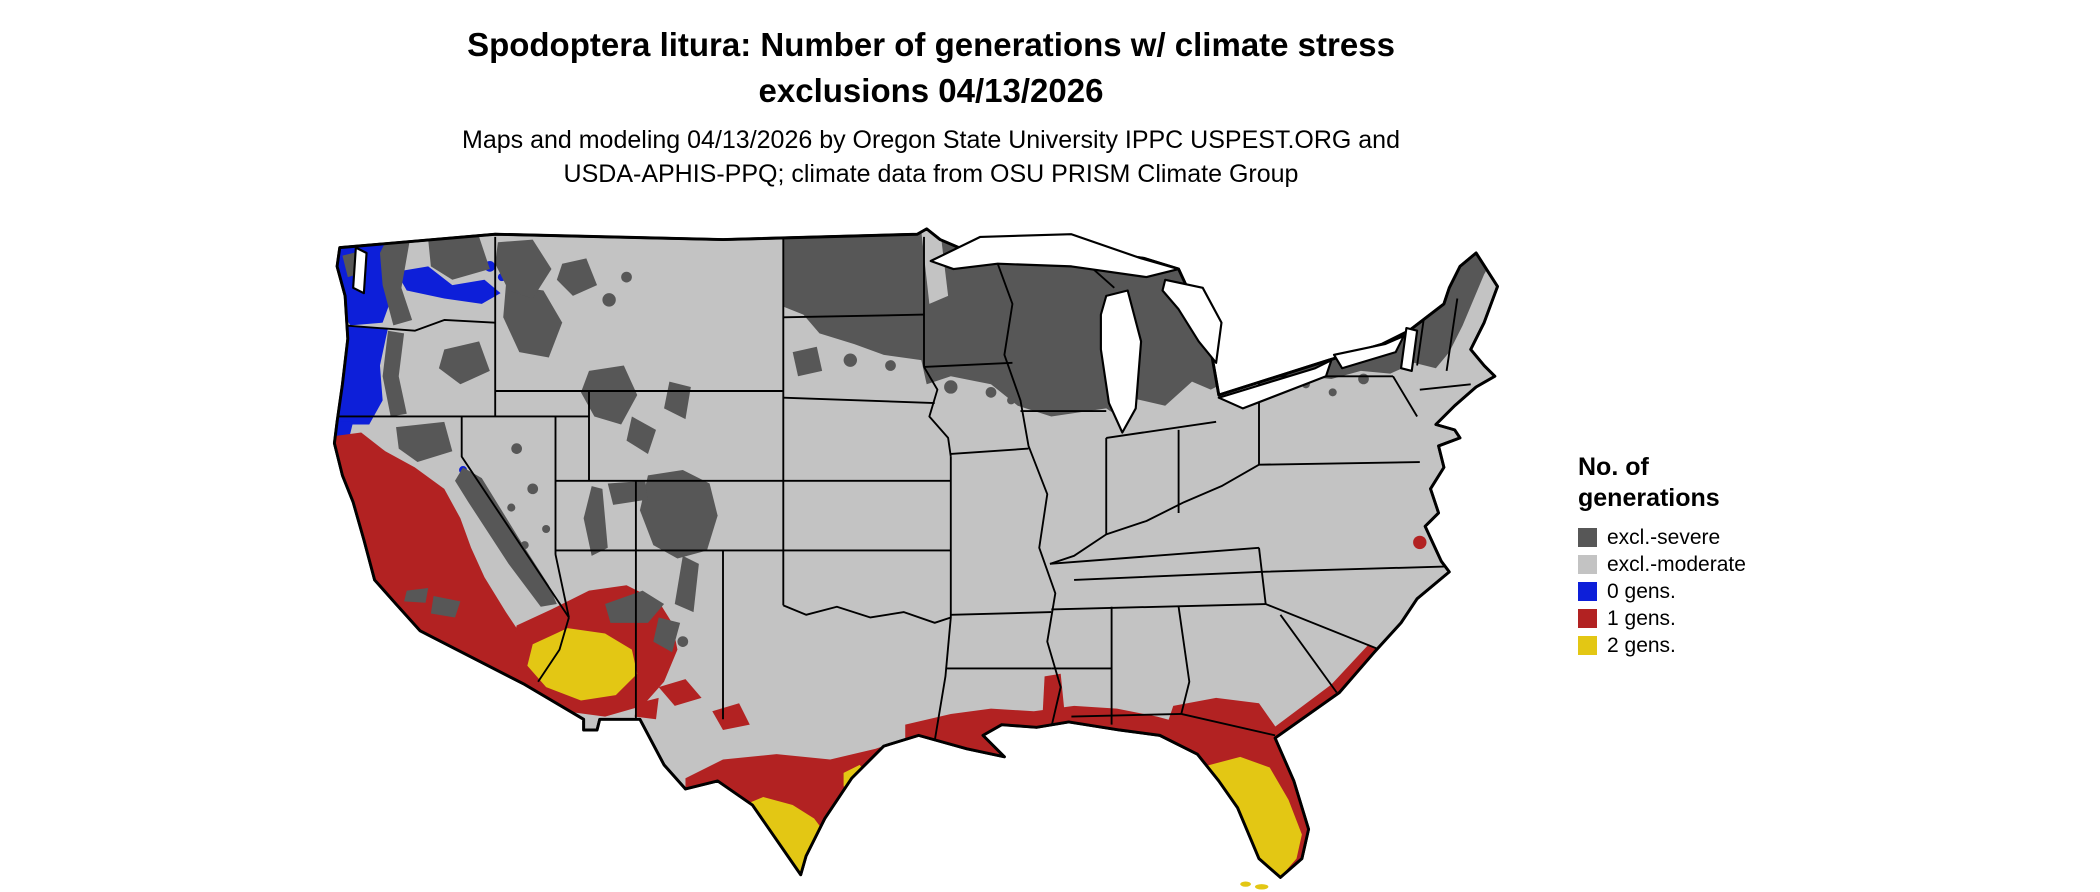 The height and width of the screenshot is (892, 2100). I want to click on swatch-0-gens, so click(1587, 591).